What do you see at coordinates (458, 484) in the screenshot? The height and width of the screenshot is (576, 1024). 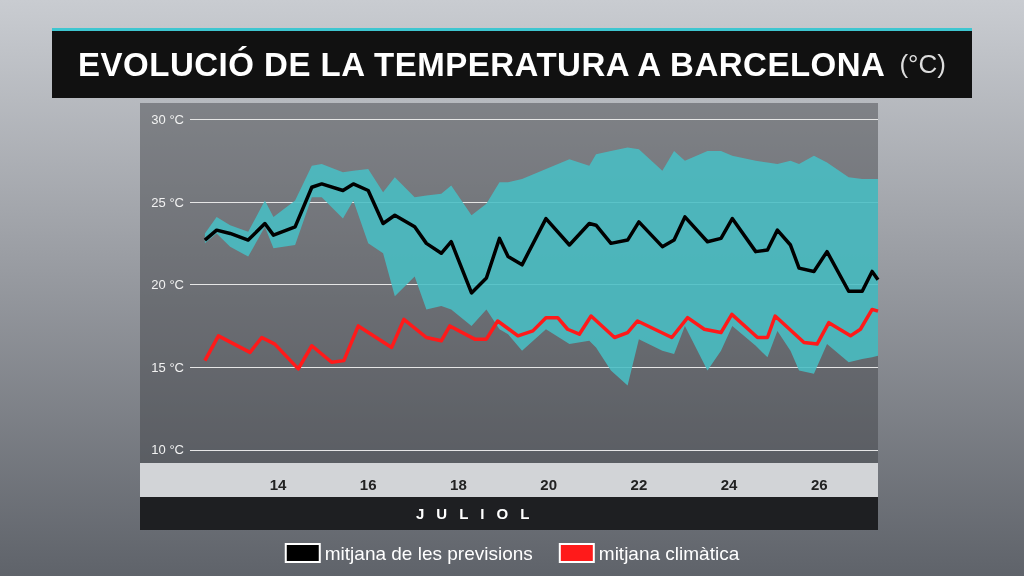 I see `x-tick-label: 18` at bounding box center [458, 484].